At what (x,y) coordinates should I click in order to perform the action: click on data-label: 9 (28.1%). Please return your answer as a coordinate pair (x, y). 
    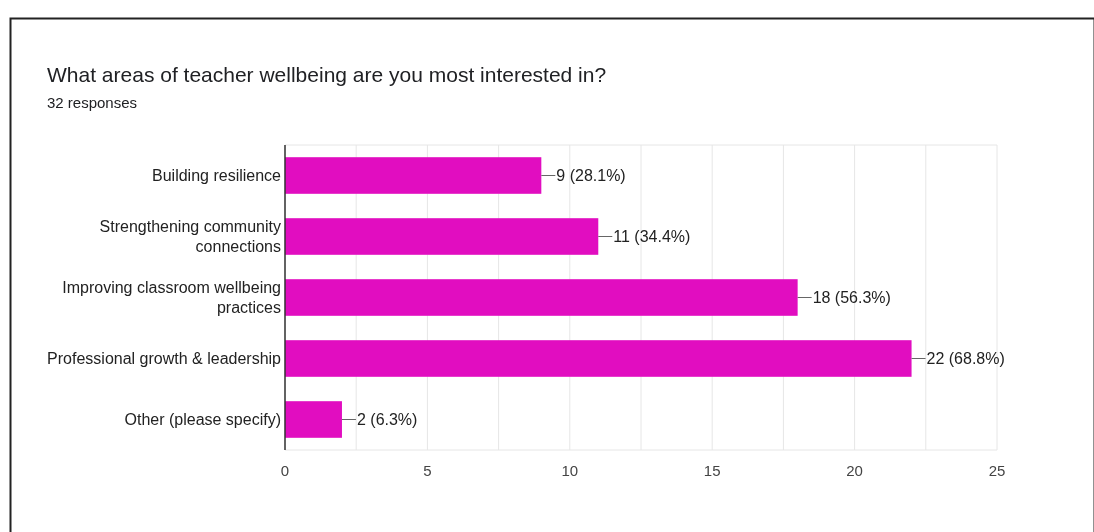
    Looking at the image, I should click on (591, 176).